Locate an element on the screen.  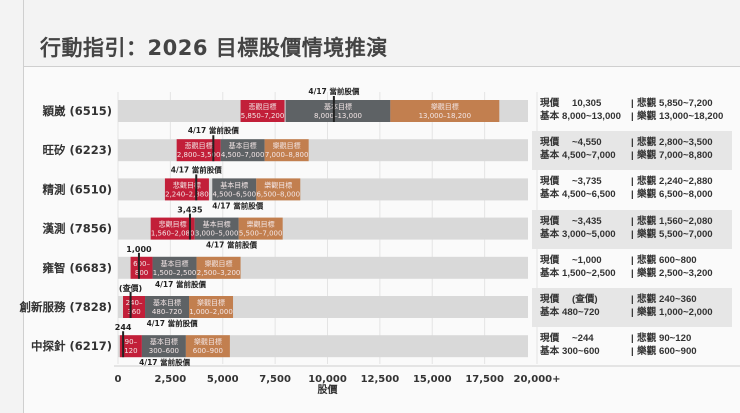
optimistic-bar-label: 600–900 is located at coordinates (208, 351).